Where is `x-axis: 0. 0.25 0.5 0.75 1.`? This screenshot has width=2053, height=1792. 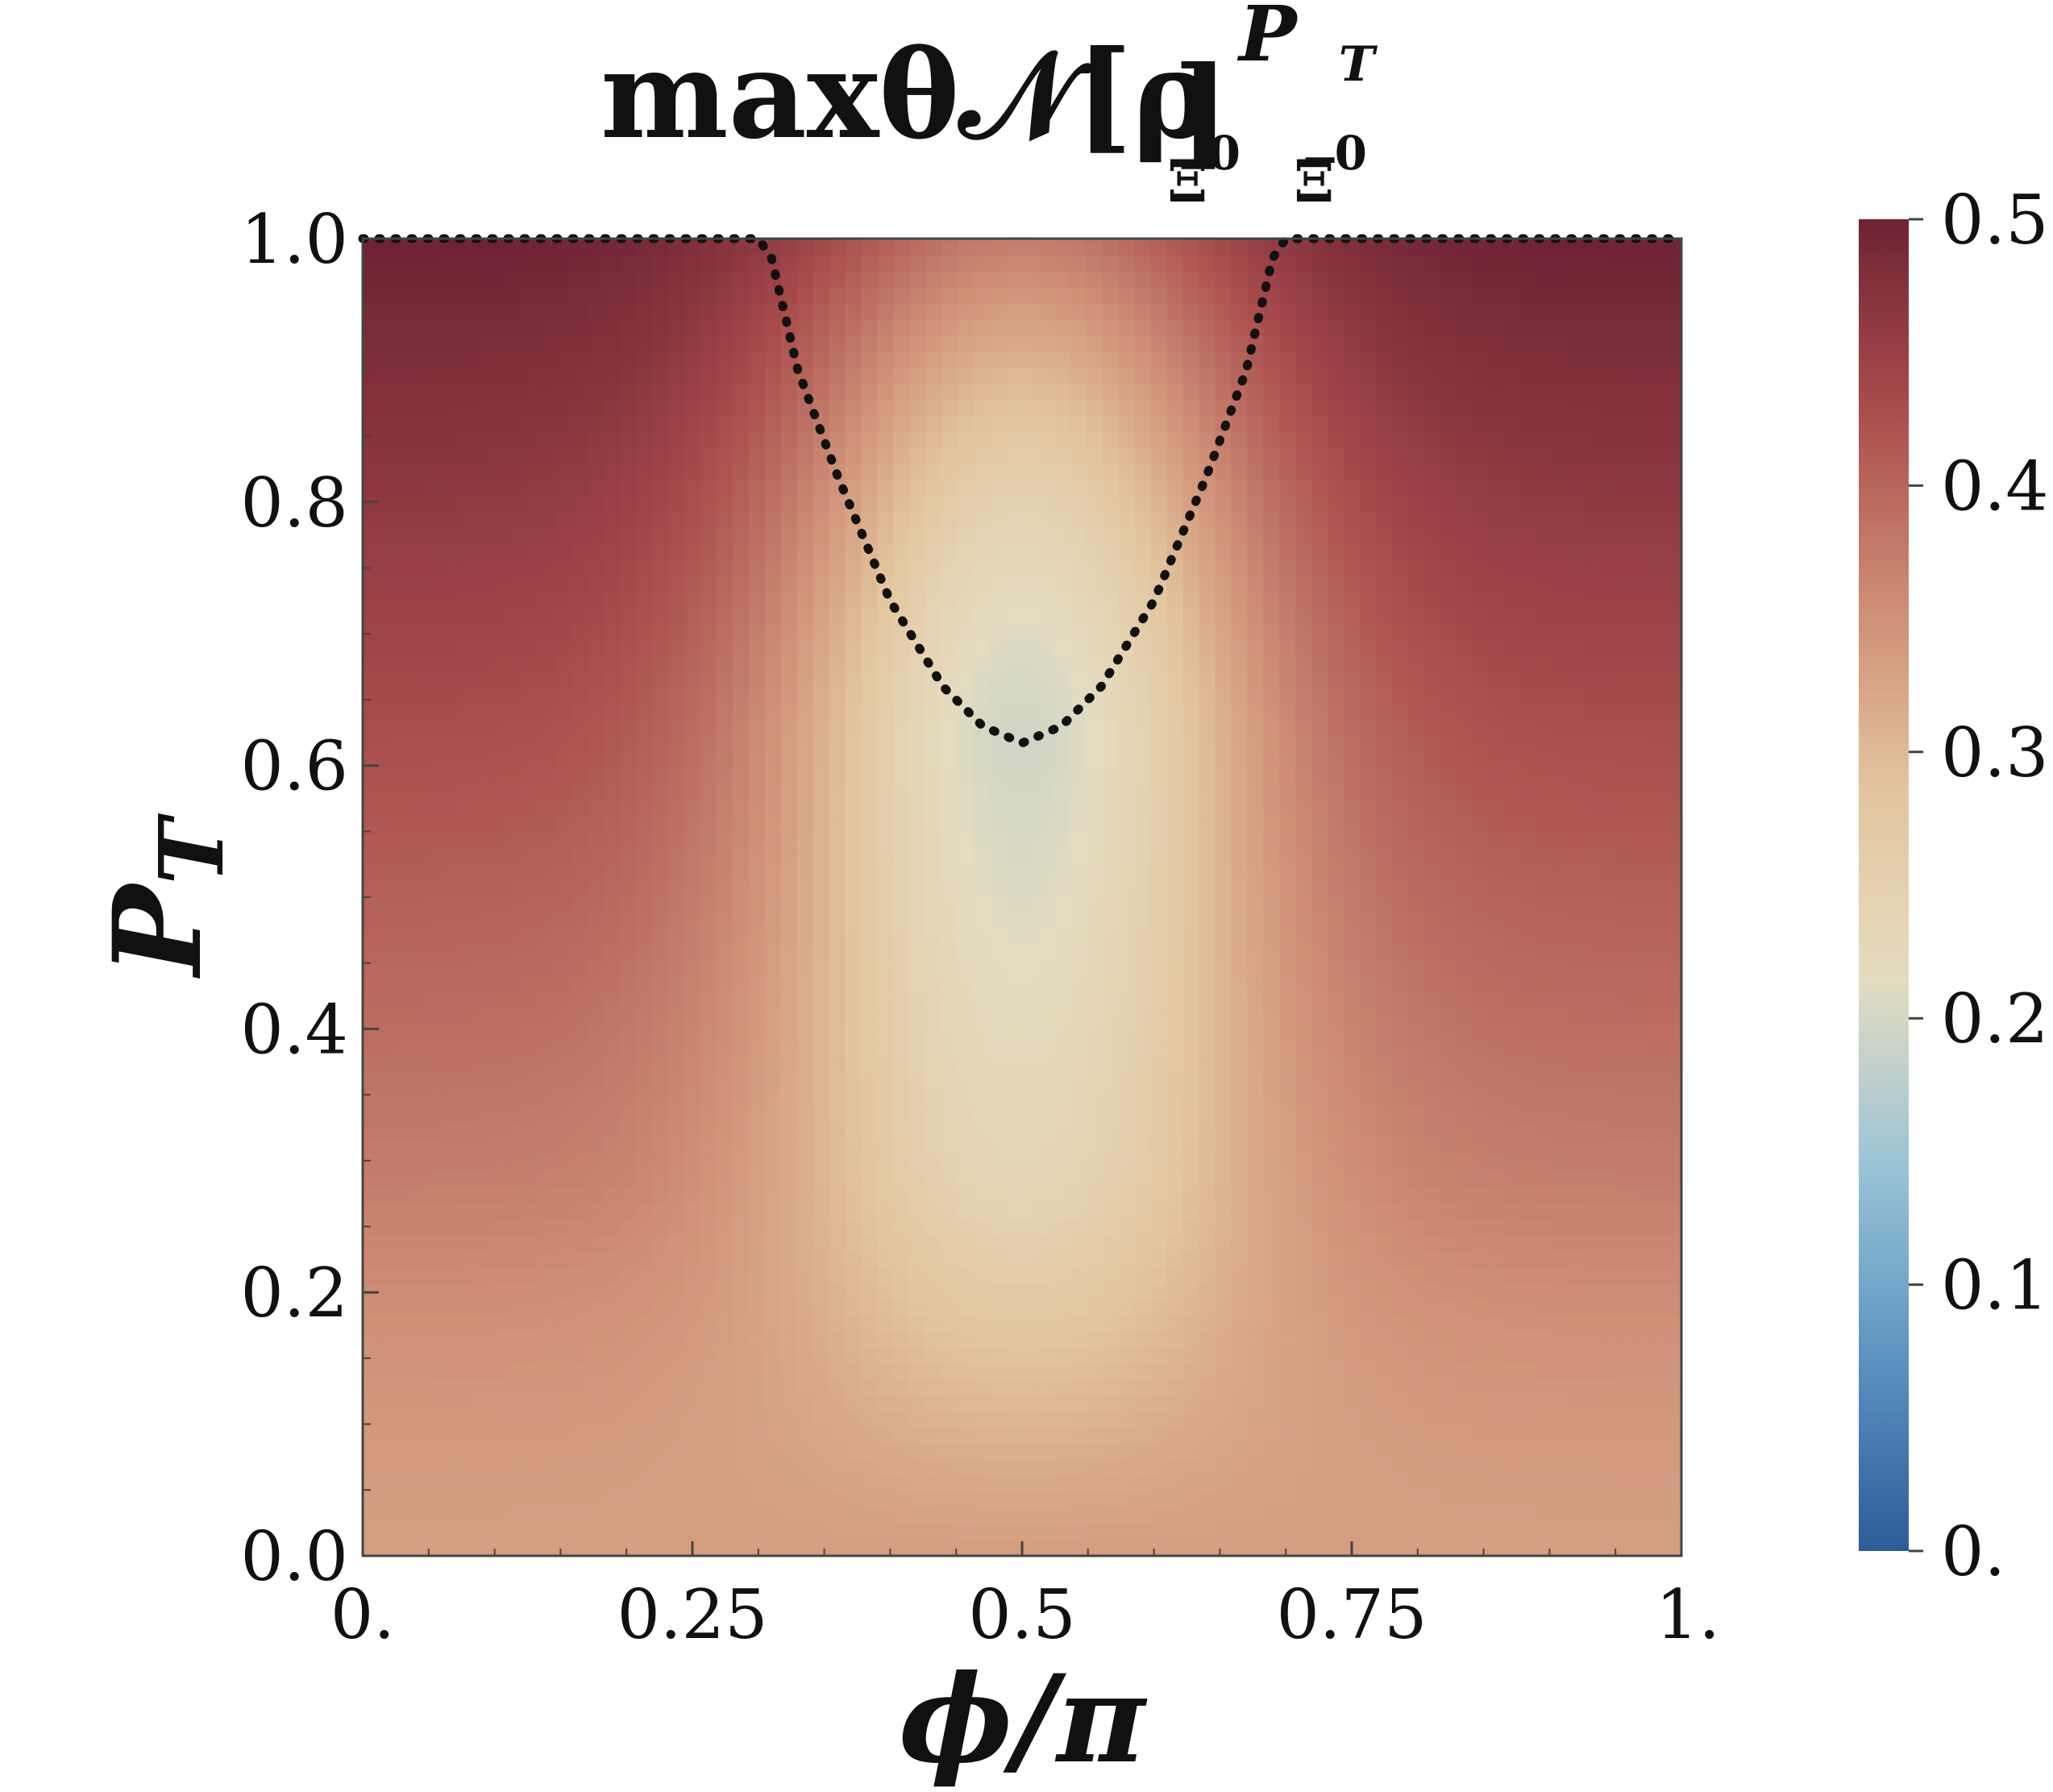 x-axis: 0. 0.25 0.5 0.75 1. is located at coordinates (1025, 1597).